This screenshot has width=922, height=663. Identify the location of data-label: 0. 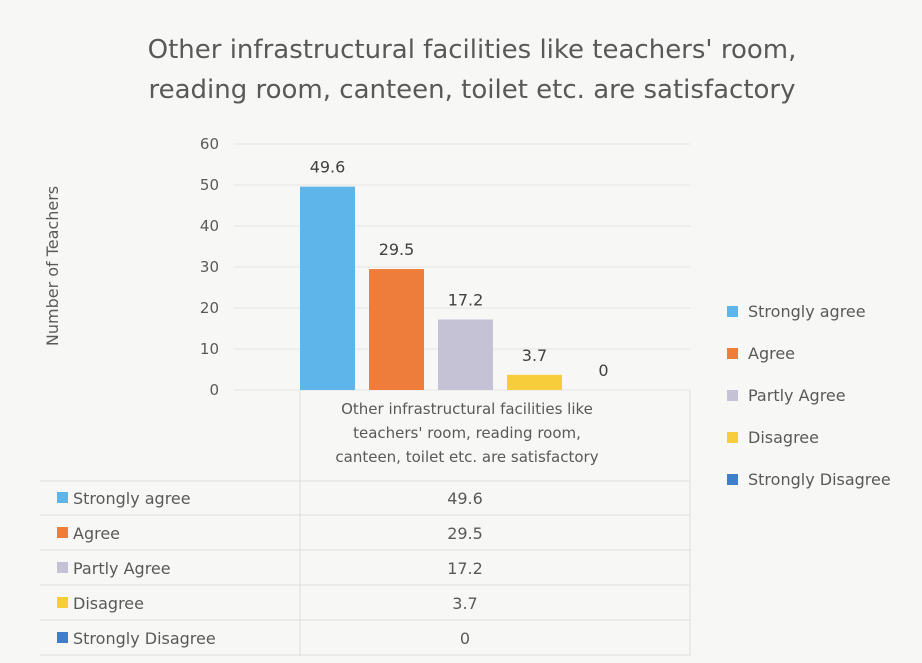
(603, 370).